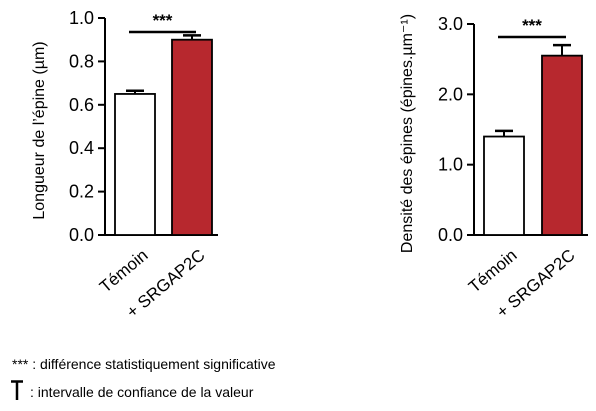 The image size is (596, 411). What do you see at coordinates (450, 24) in the screenshot?
I see `y-tick-label: 3.0` at bounding box center [450, 24].